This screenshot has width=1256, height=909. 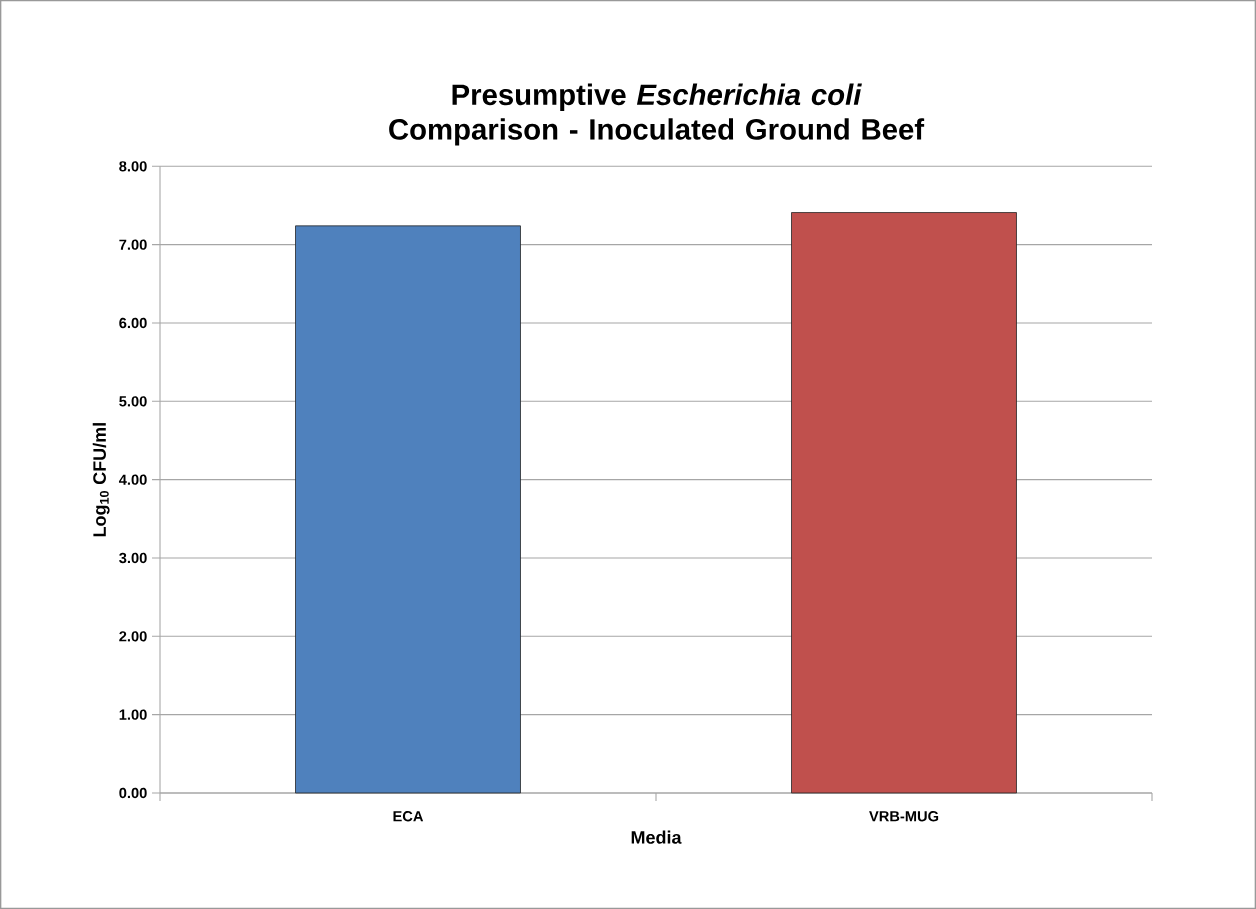 I want to click on chart-title: Presumptive Escherichia coli Comparison - Inoculated Ground Beef, so click(x=657, y=114).